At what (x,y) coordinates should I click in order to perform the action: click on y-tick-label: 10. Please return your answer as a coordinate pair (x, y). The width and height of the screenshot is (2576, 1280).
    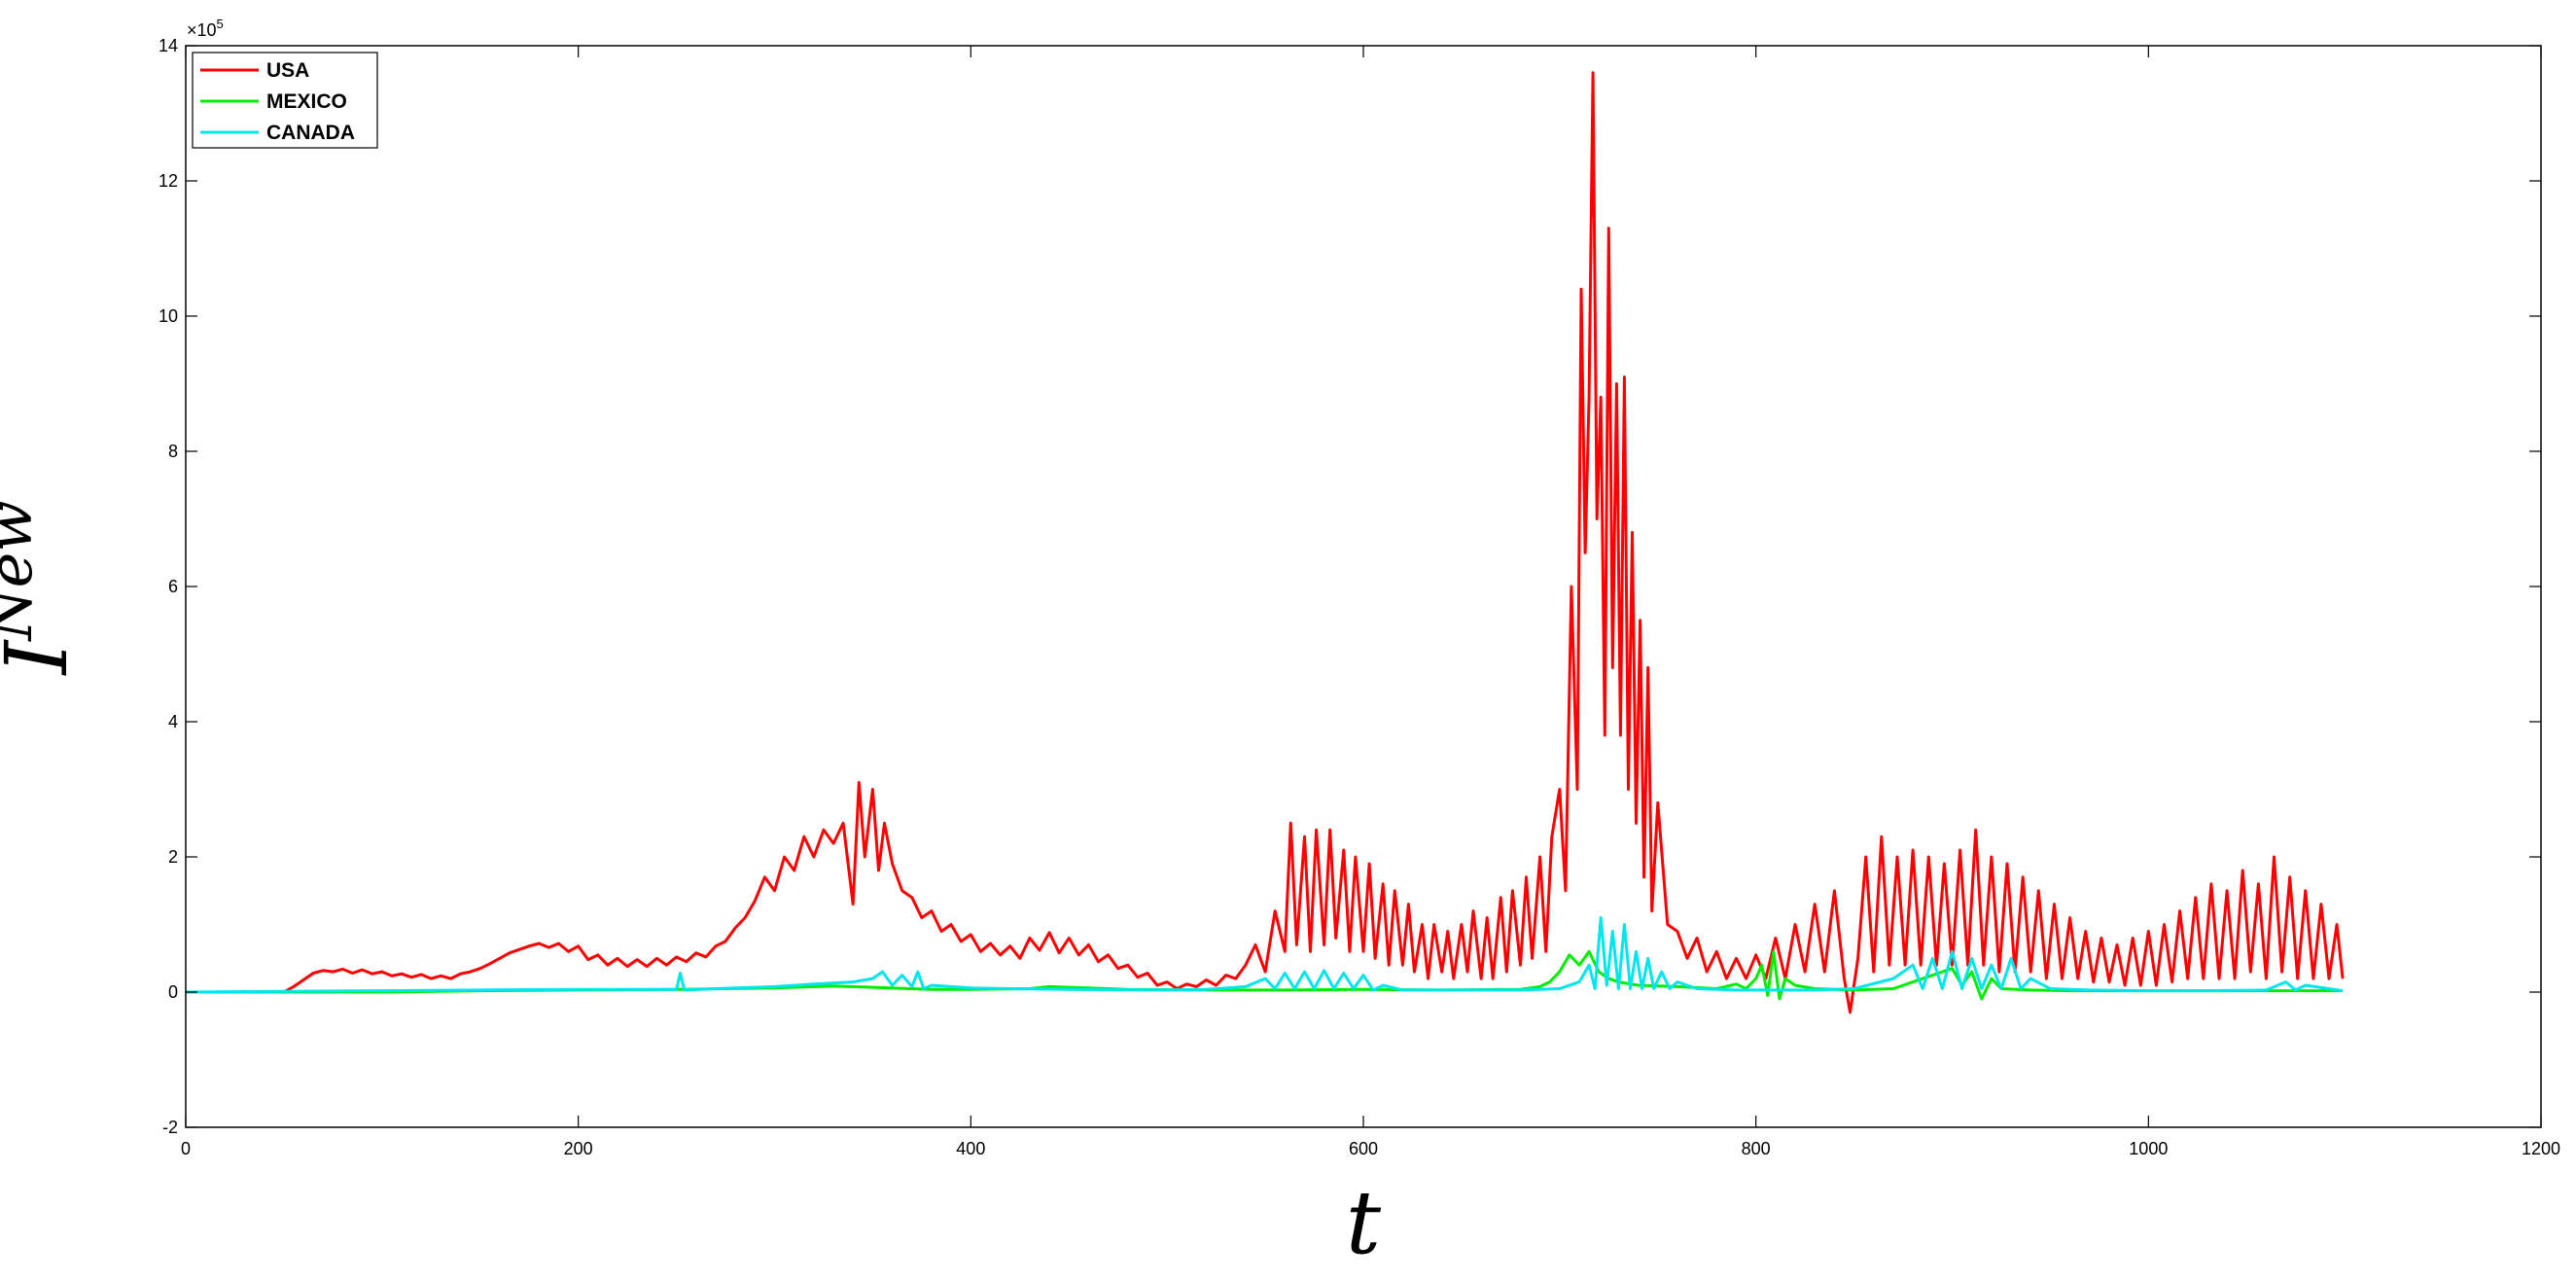
    Looking at the image, I should click on (168, 316).